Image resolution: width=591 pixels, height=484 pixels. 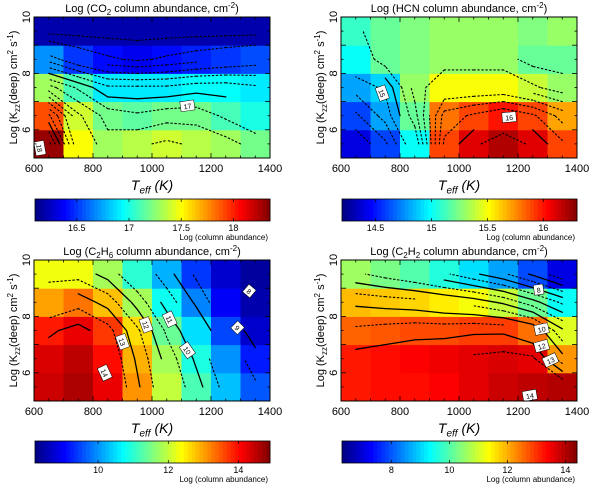 What do you see at coordinates (507, 470) in the screenshot?
I see `colorbar-tick-label: 12` at bounding box center [507, 470].